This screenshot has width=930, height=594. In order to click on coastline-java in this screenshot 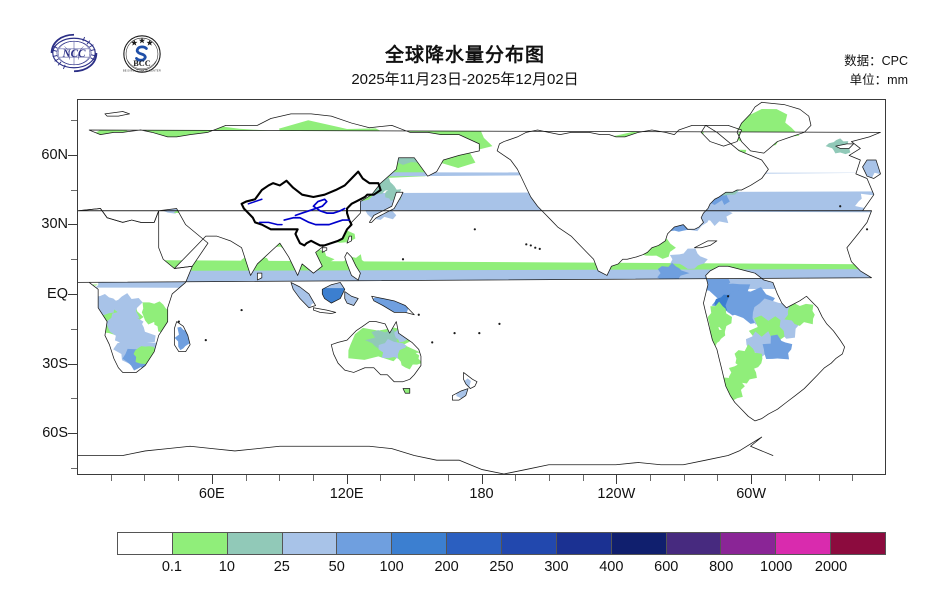, I will do `click(325, 310)`.